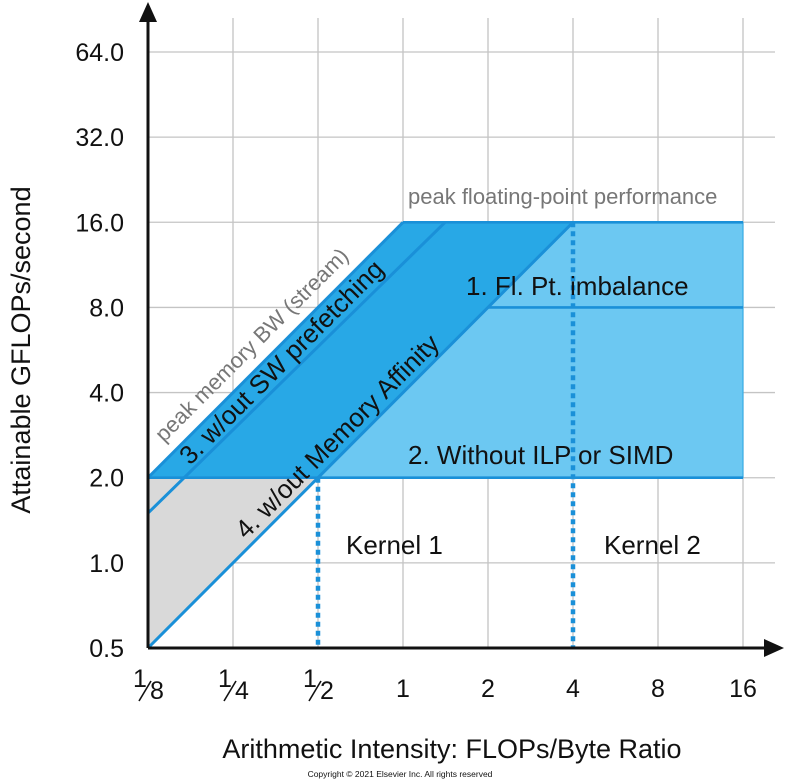 This screenshot has width=800, height=784. What do you see at coordinates (106, 564) in the screenshot?
I see `y-tick-label: 1.0` at bounding box center [106, 564].